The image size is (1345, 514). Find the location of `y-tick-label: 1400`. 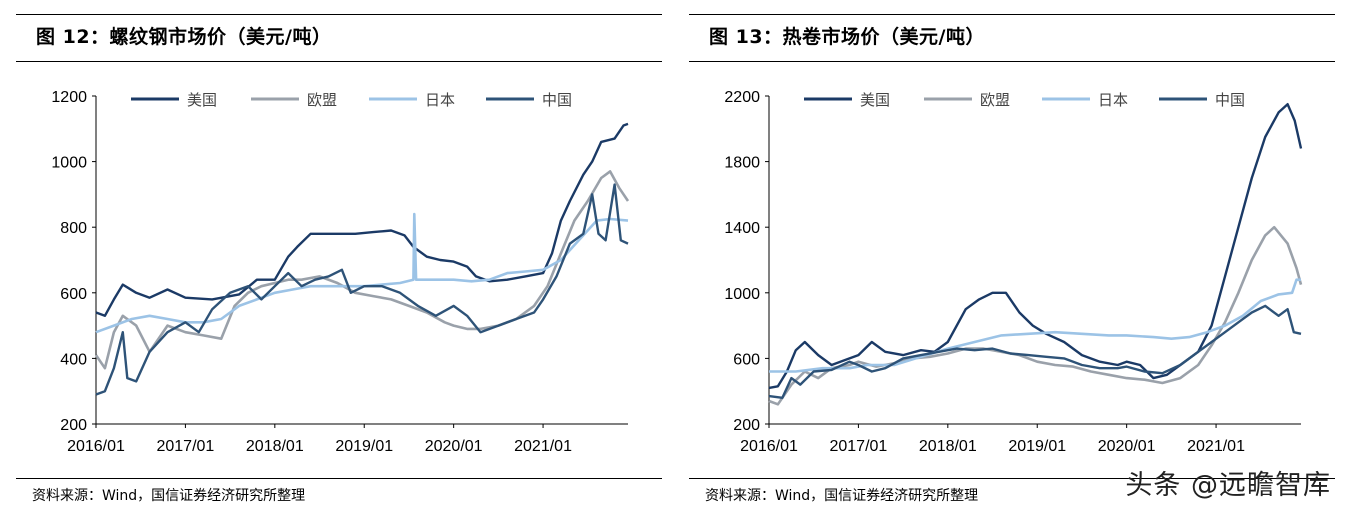

y-tick-label: 1400 is located at coordinates (742, 228).